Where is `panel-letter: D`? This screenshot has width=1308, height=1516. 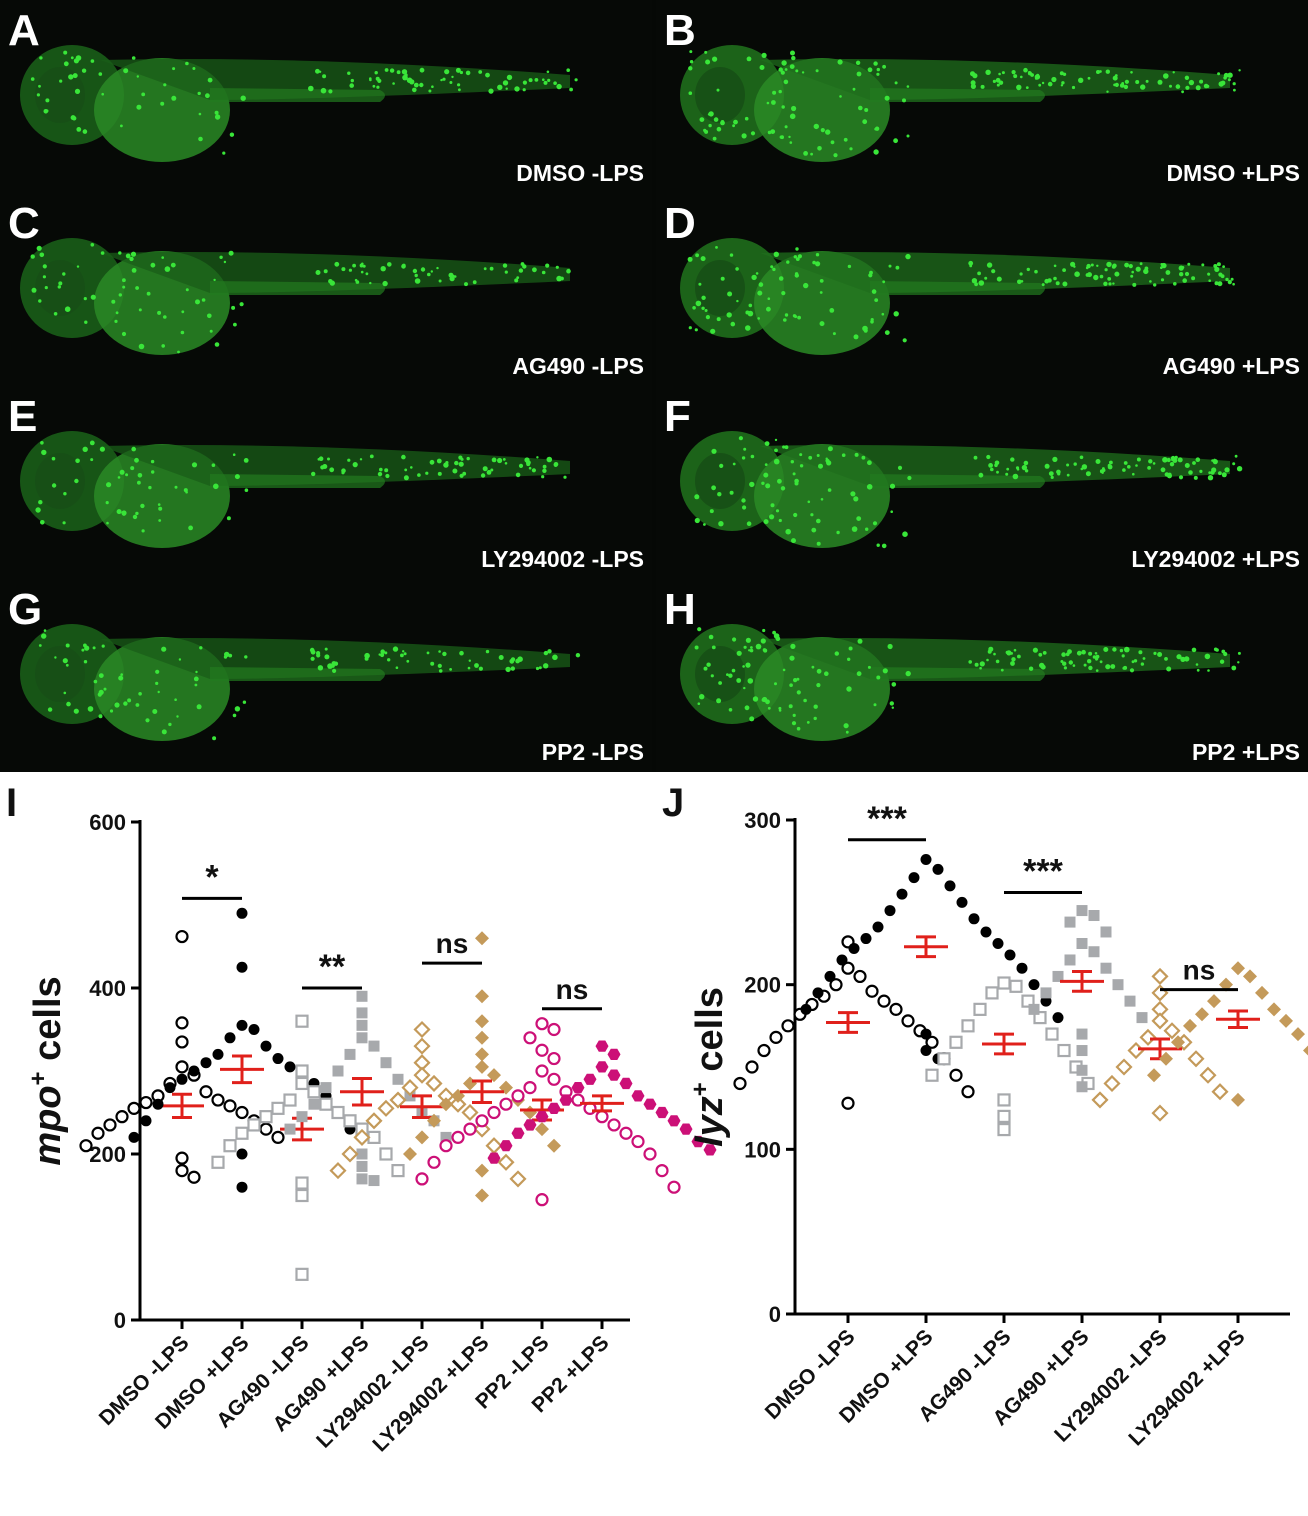
panel-letter: D is located at coordinates (680, 223).